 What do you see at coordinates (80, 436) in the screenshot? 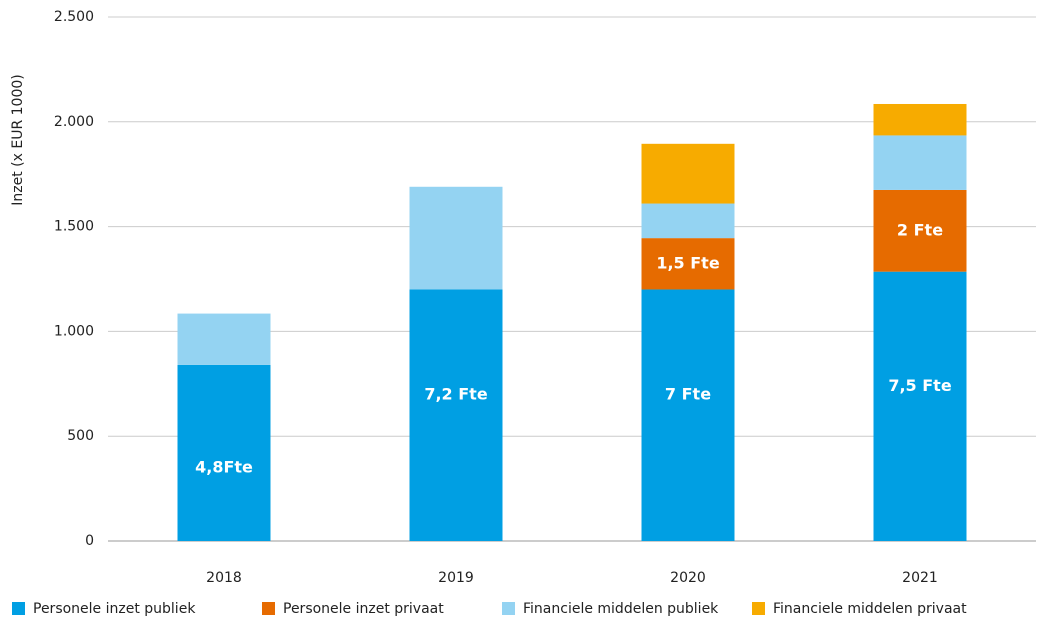
I see `y-tick-label: 500` at bounding box center [80, 436].